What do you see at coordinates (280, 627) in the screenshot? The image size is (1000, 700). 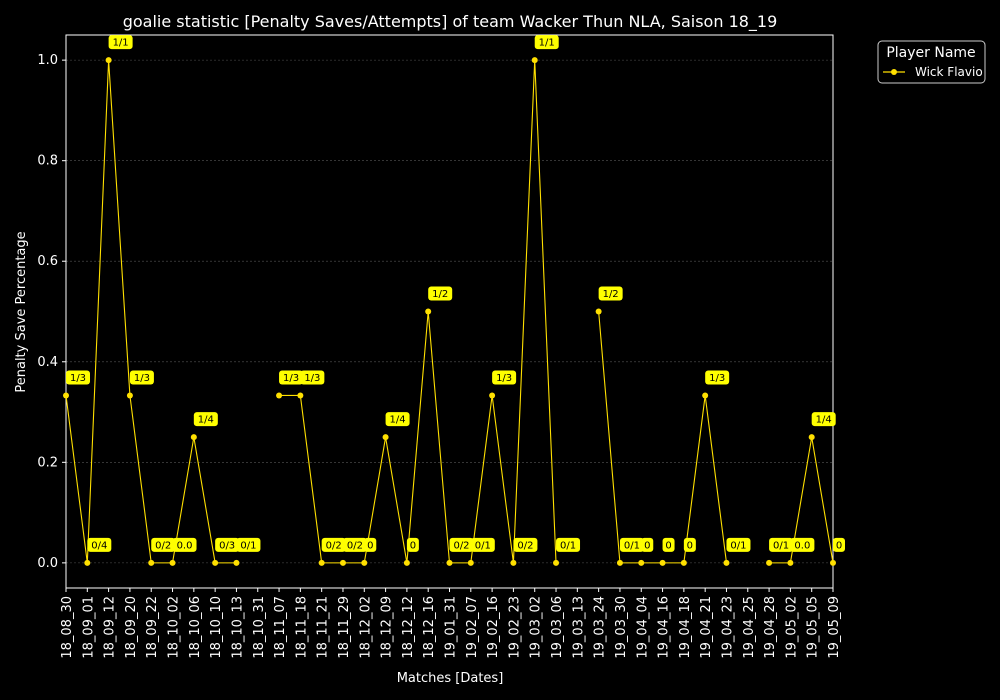 I see `x-tick-label: 18_11_07` at bounding box center [280, 627].